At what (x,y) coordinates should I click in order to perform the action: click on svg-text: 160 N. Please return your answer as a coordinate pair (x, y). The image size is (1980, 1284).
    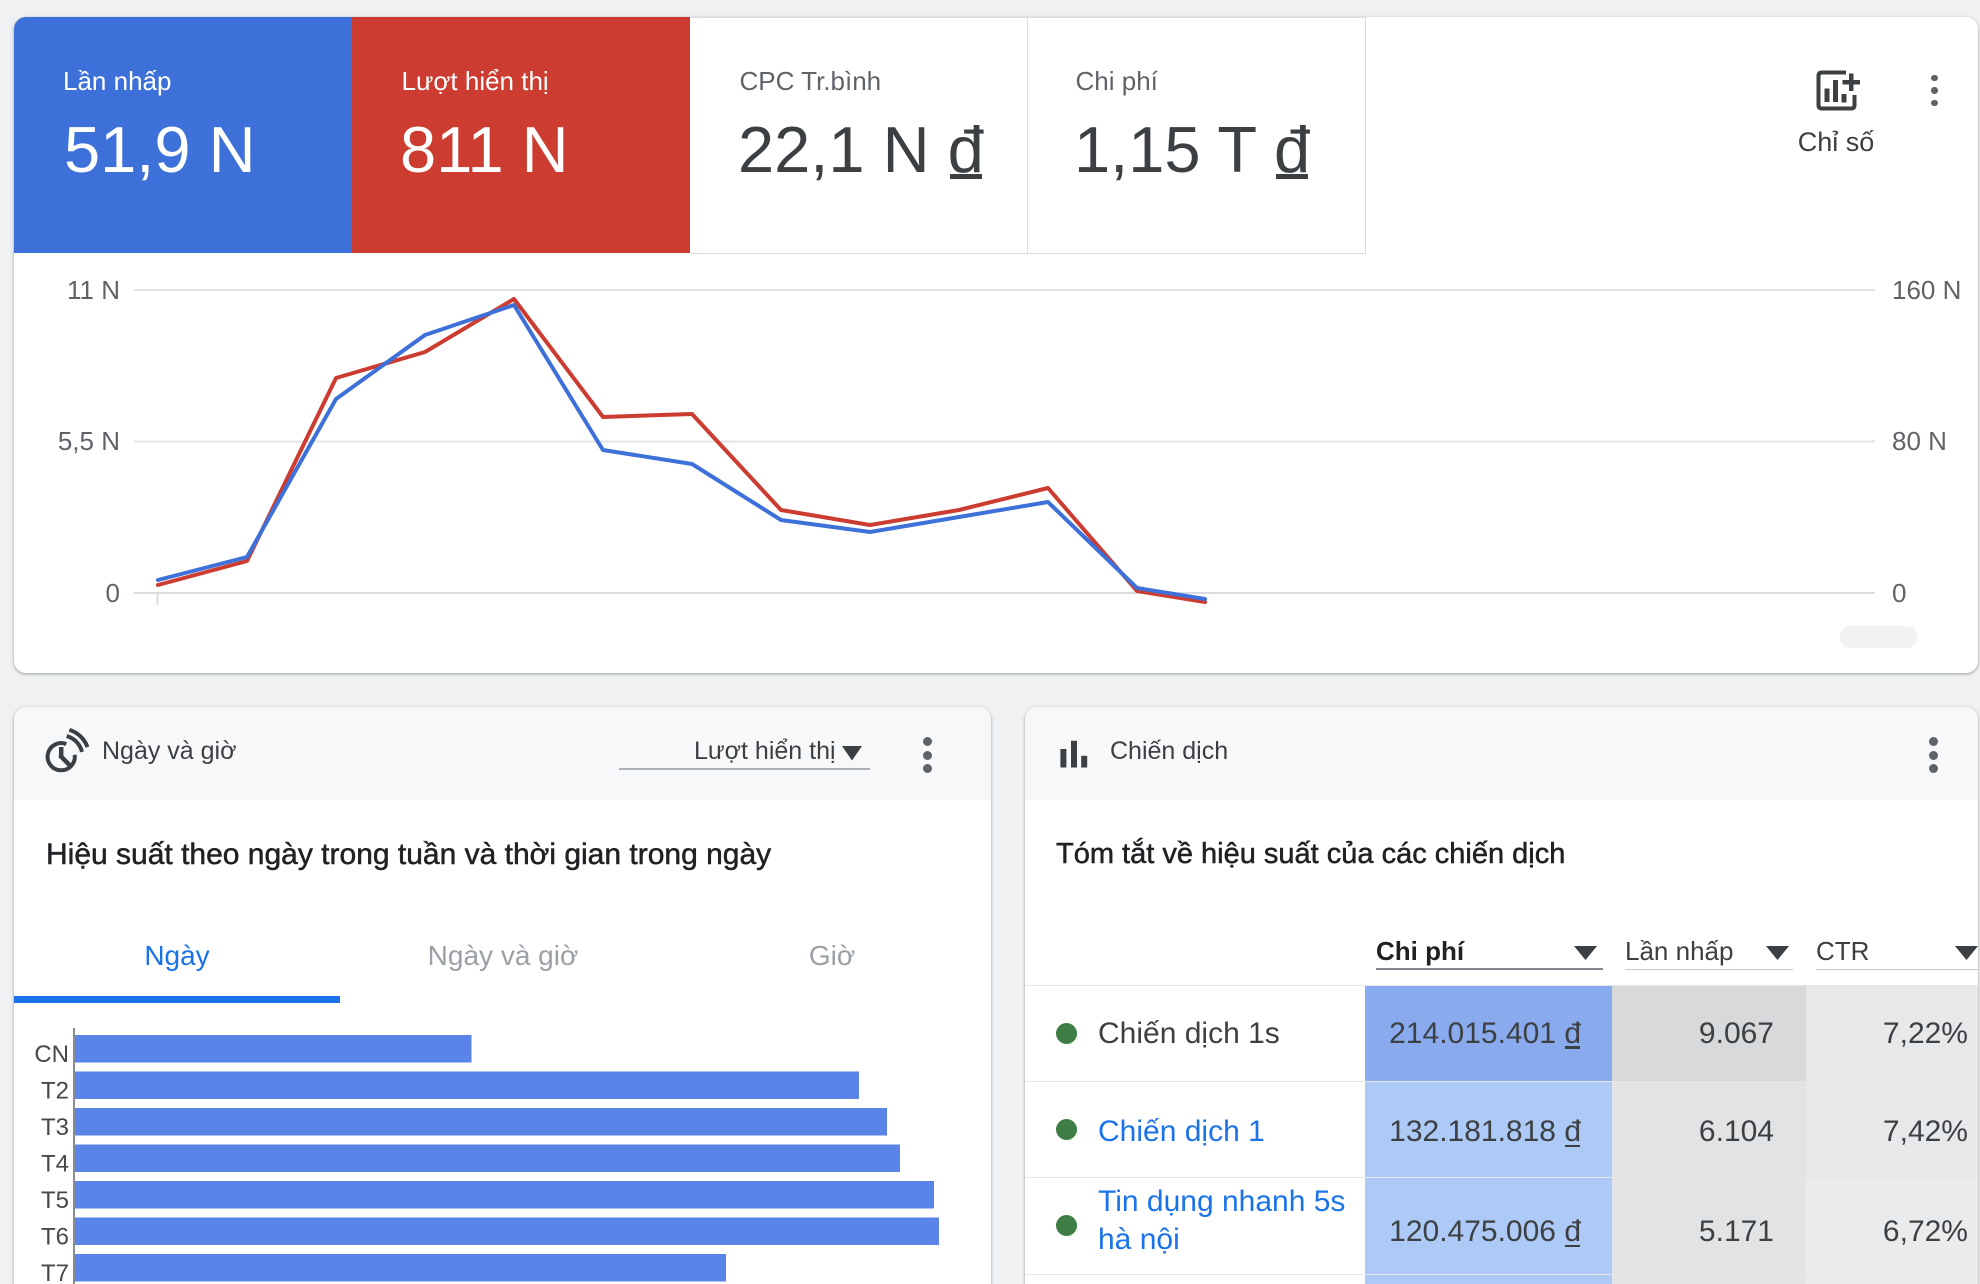
    Looking at the image, I should click on (1926, 290).